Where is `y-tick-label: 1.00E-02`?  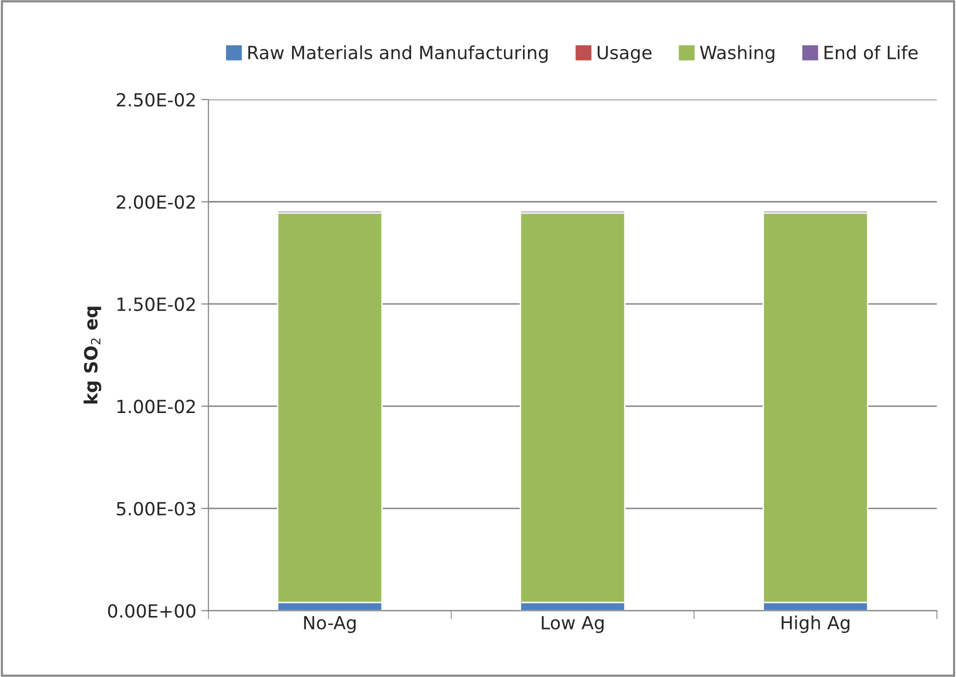 y-tick-label: 1.00E-02 is located at coordinates (156, 407).